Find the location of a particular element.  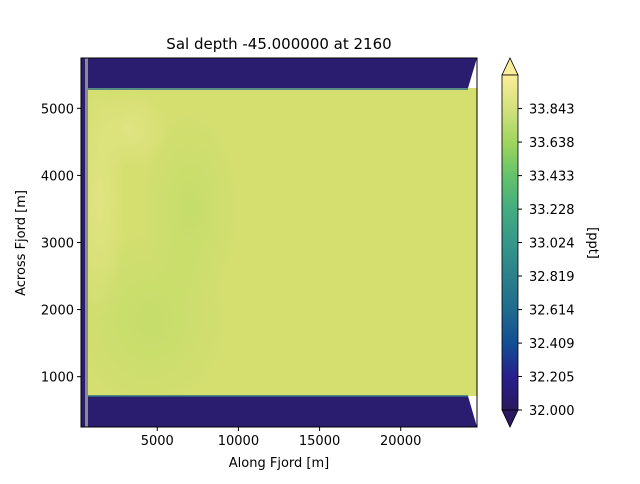

colorbar-label: [ppt] is located at coordinates (592, 243).